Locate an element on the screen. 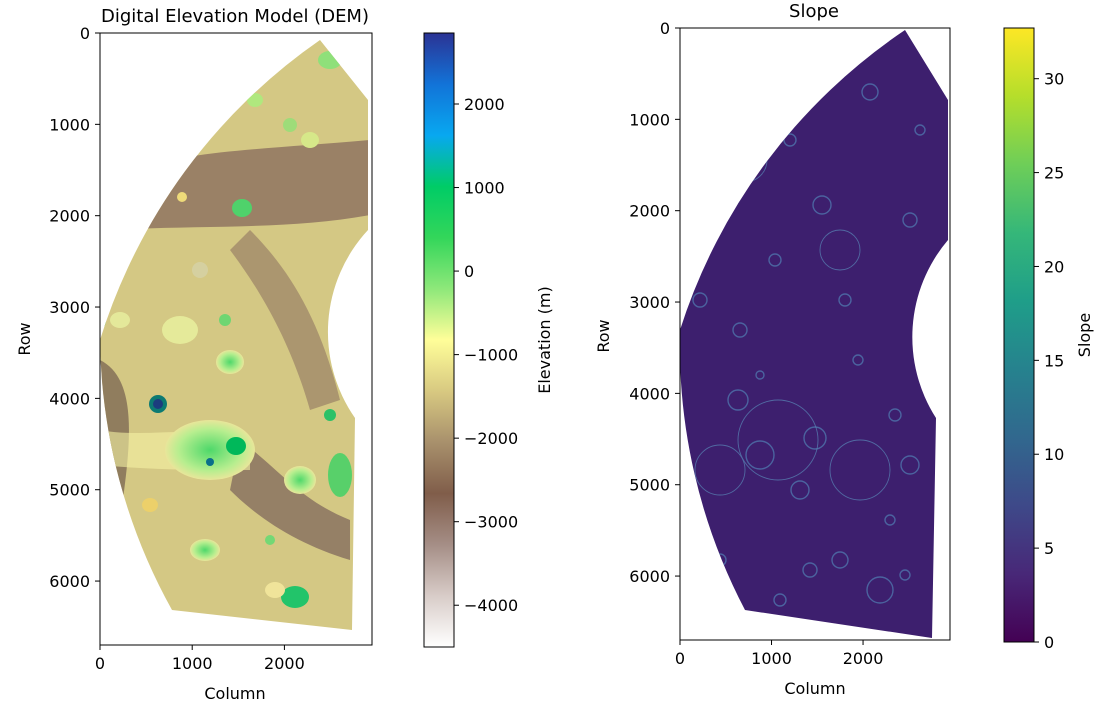  dem-y-tick-label: 1000 is located at coordinates (69, 124).